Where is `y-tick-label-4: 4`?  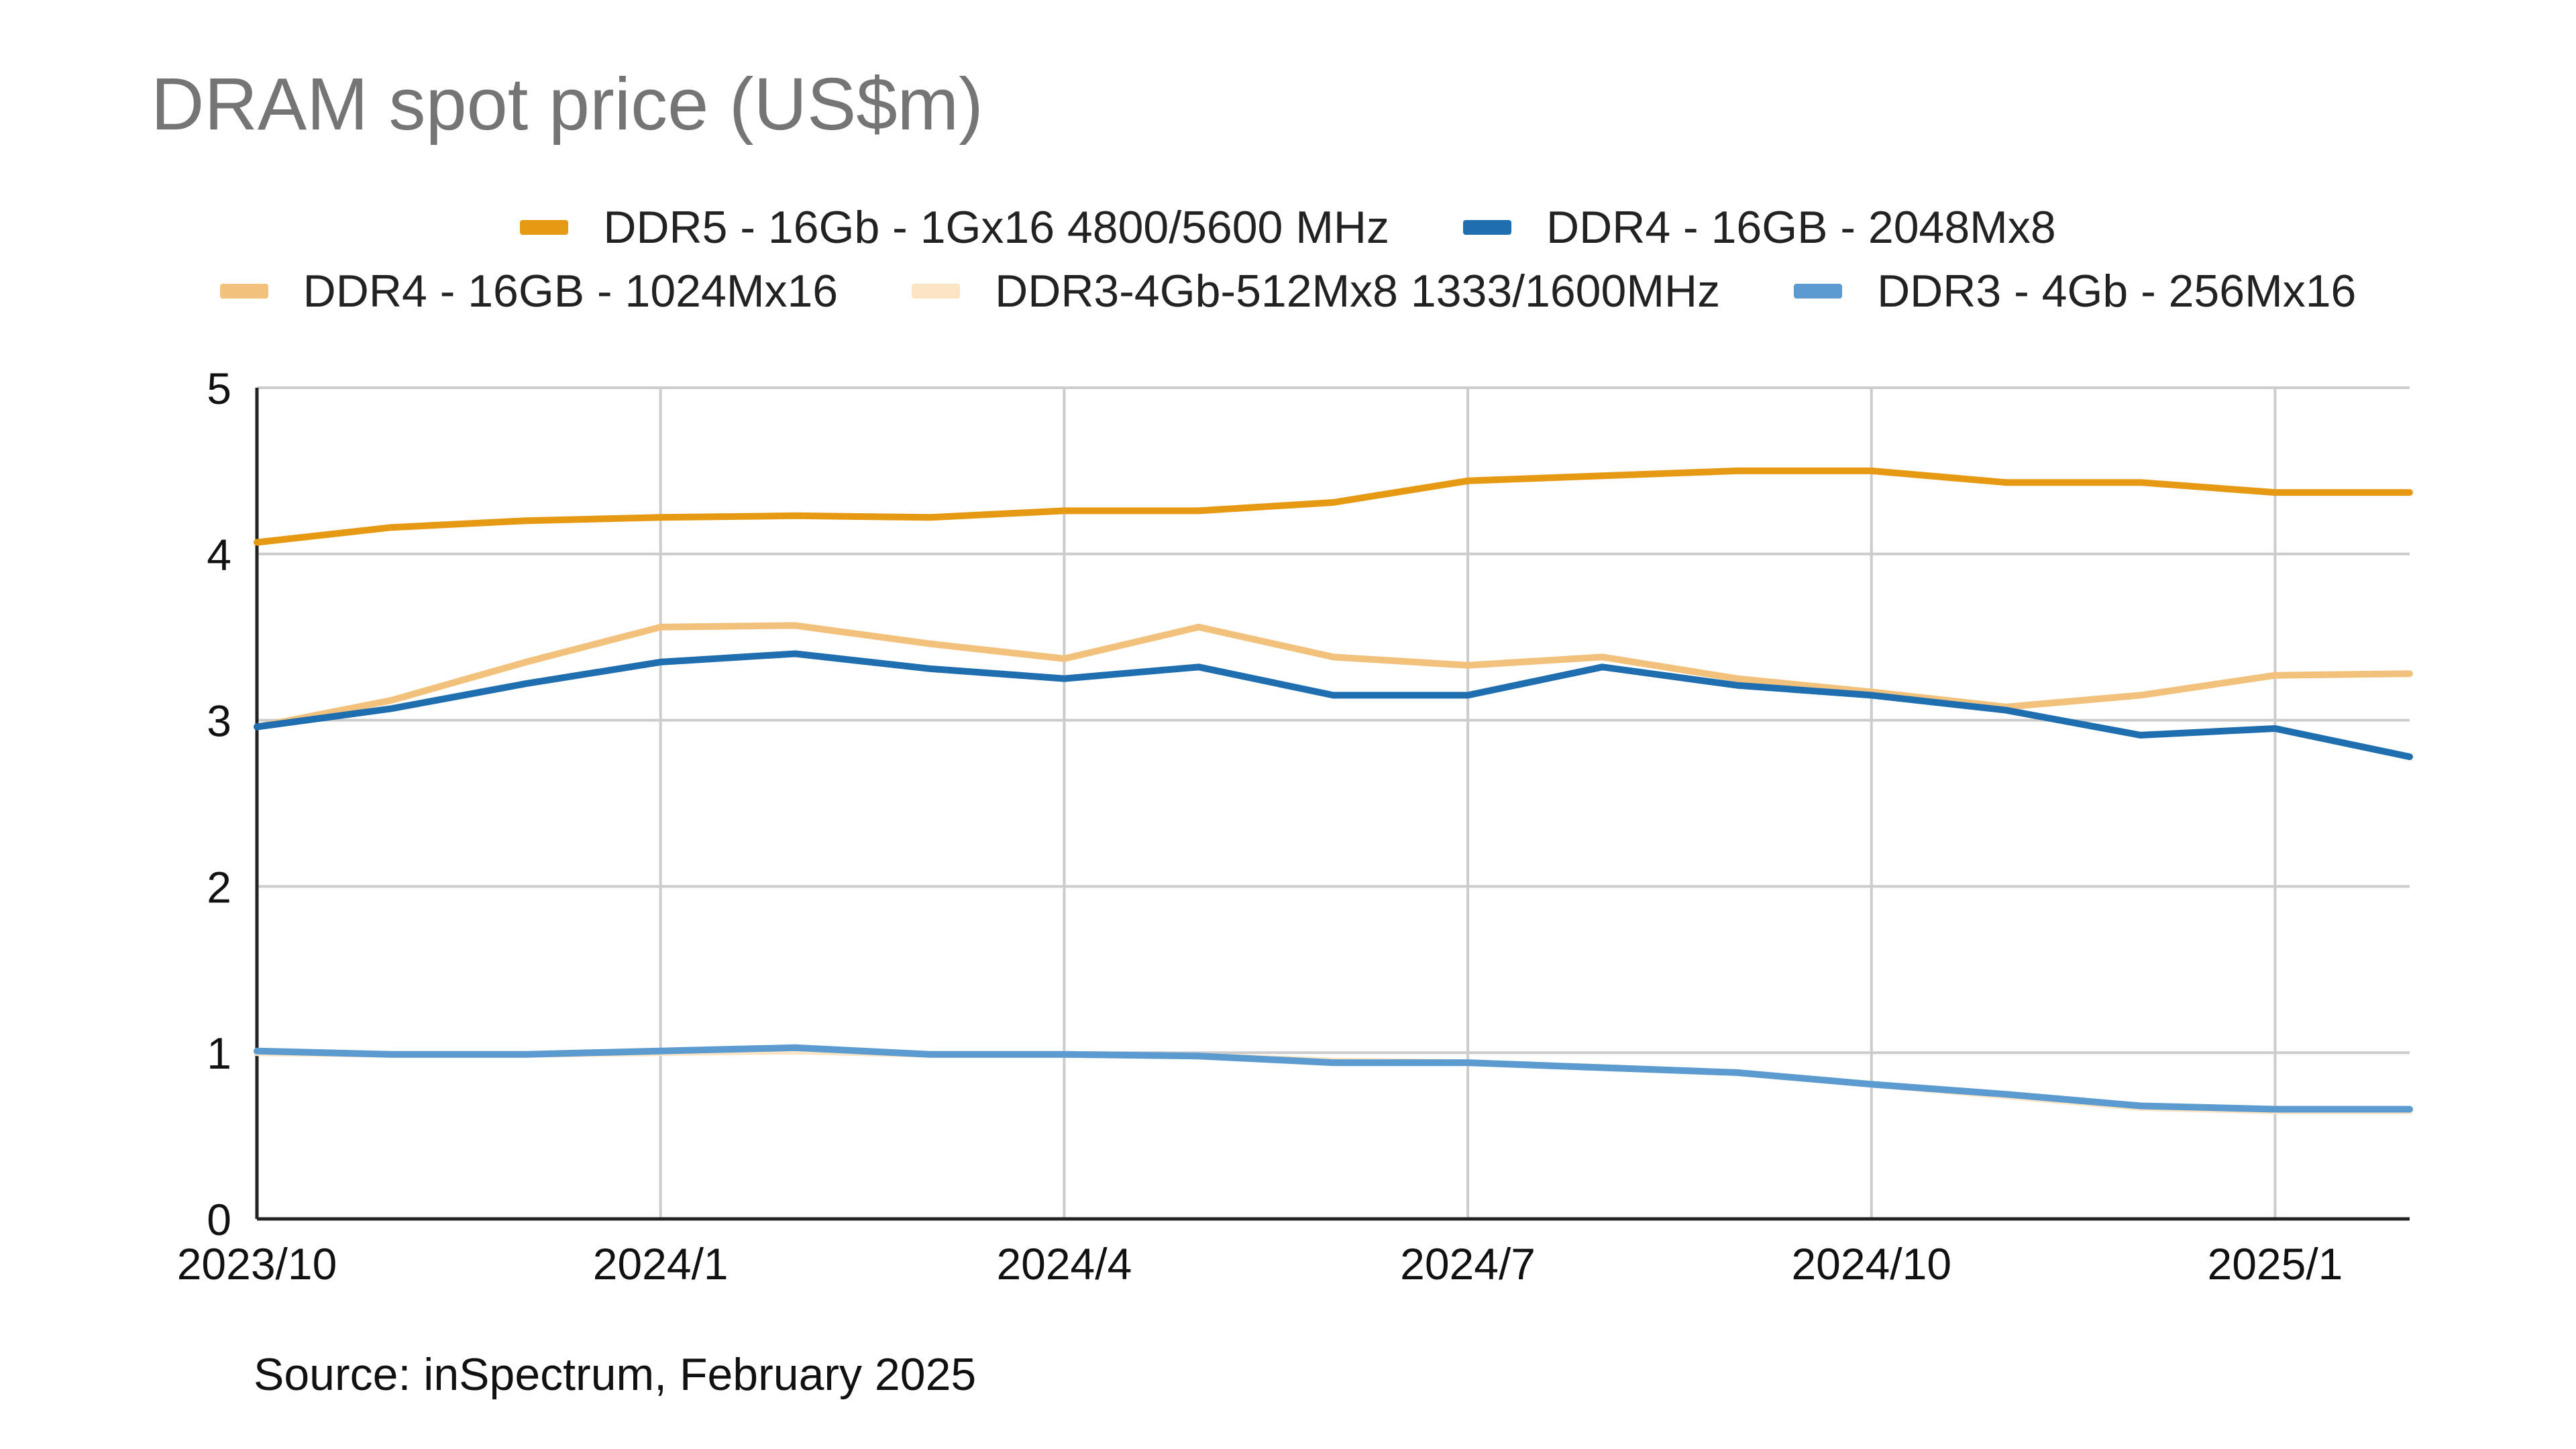
y-tick-label-4: 4 is located at coordinates (219, 555).